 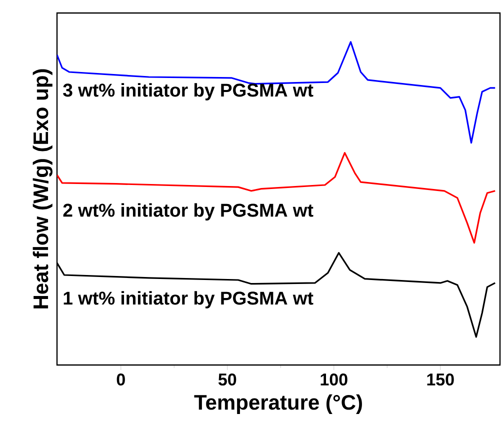 I want to click on x-tick-label: 0, so click(x=120, y=380).